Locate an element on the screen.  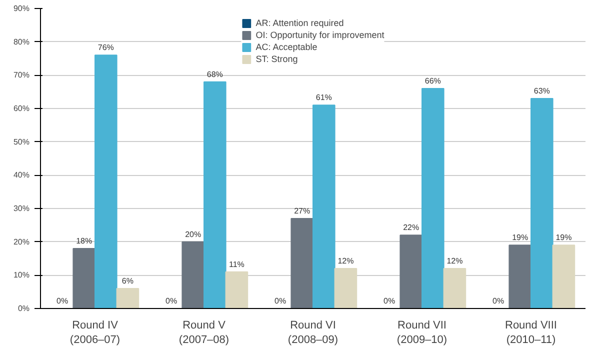
x-tick-label: Round VIII (2010–11) is located at coordinates (531, 333).